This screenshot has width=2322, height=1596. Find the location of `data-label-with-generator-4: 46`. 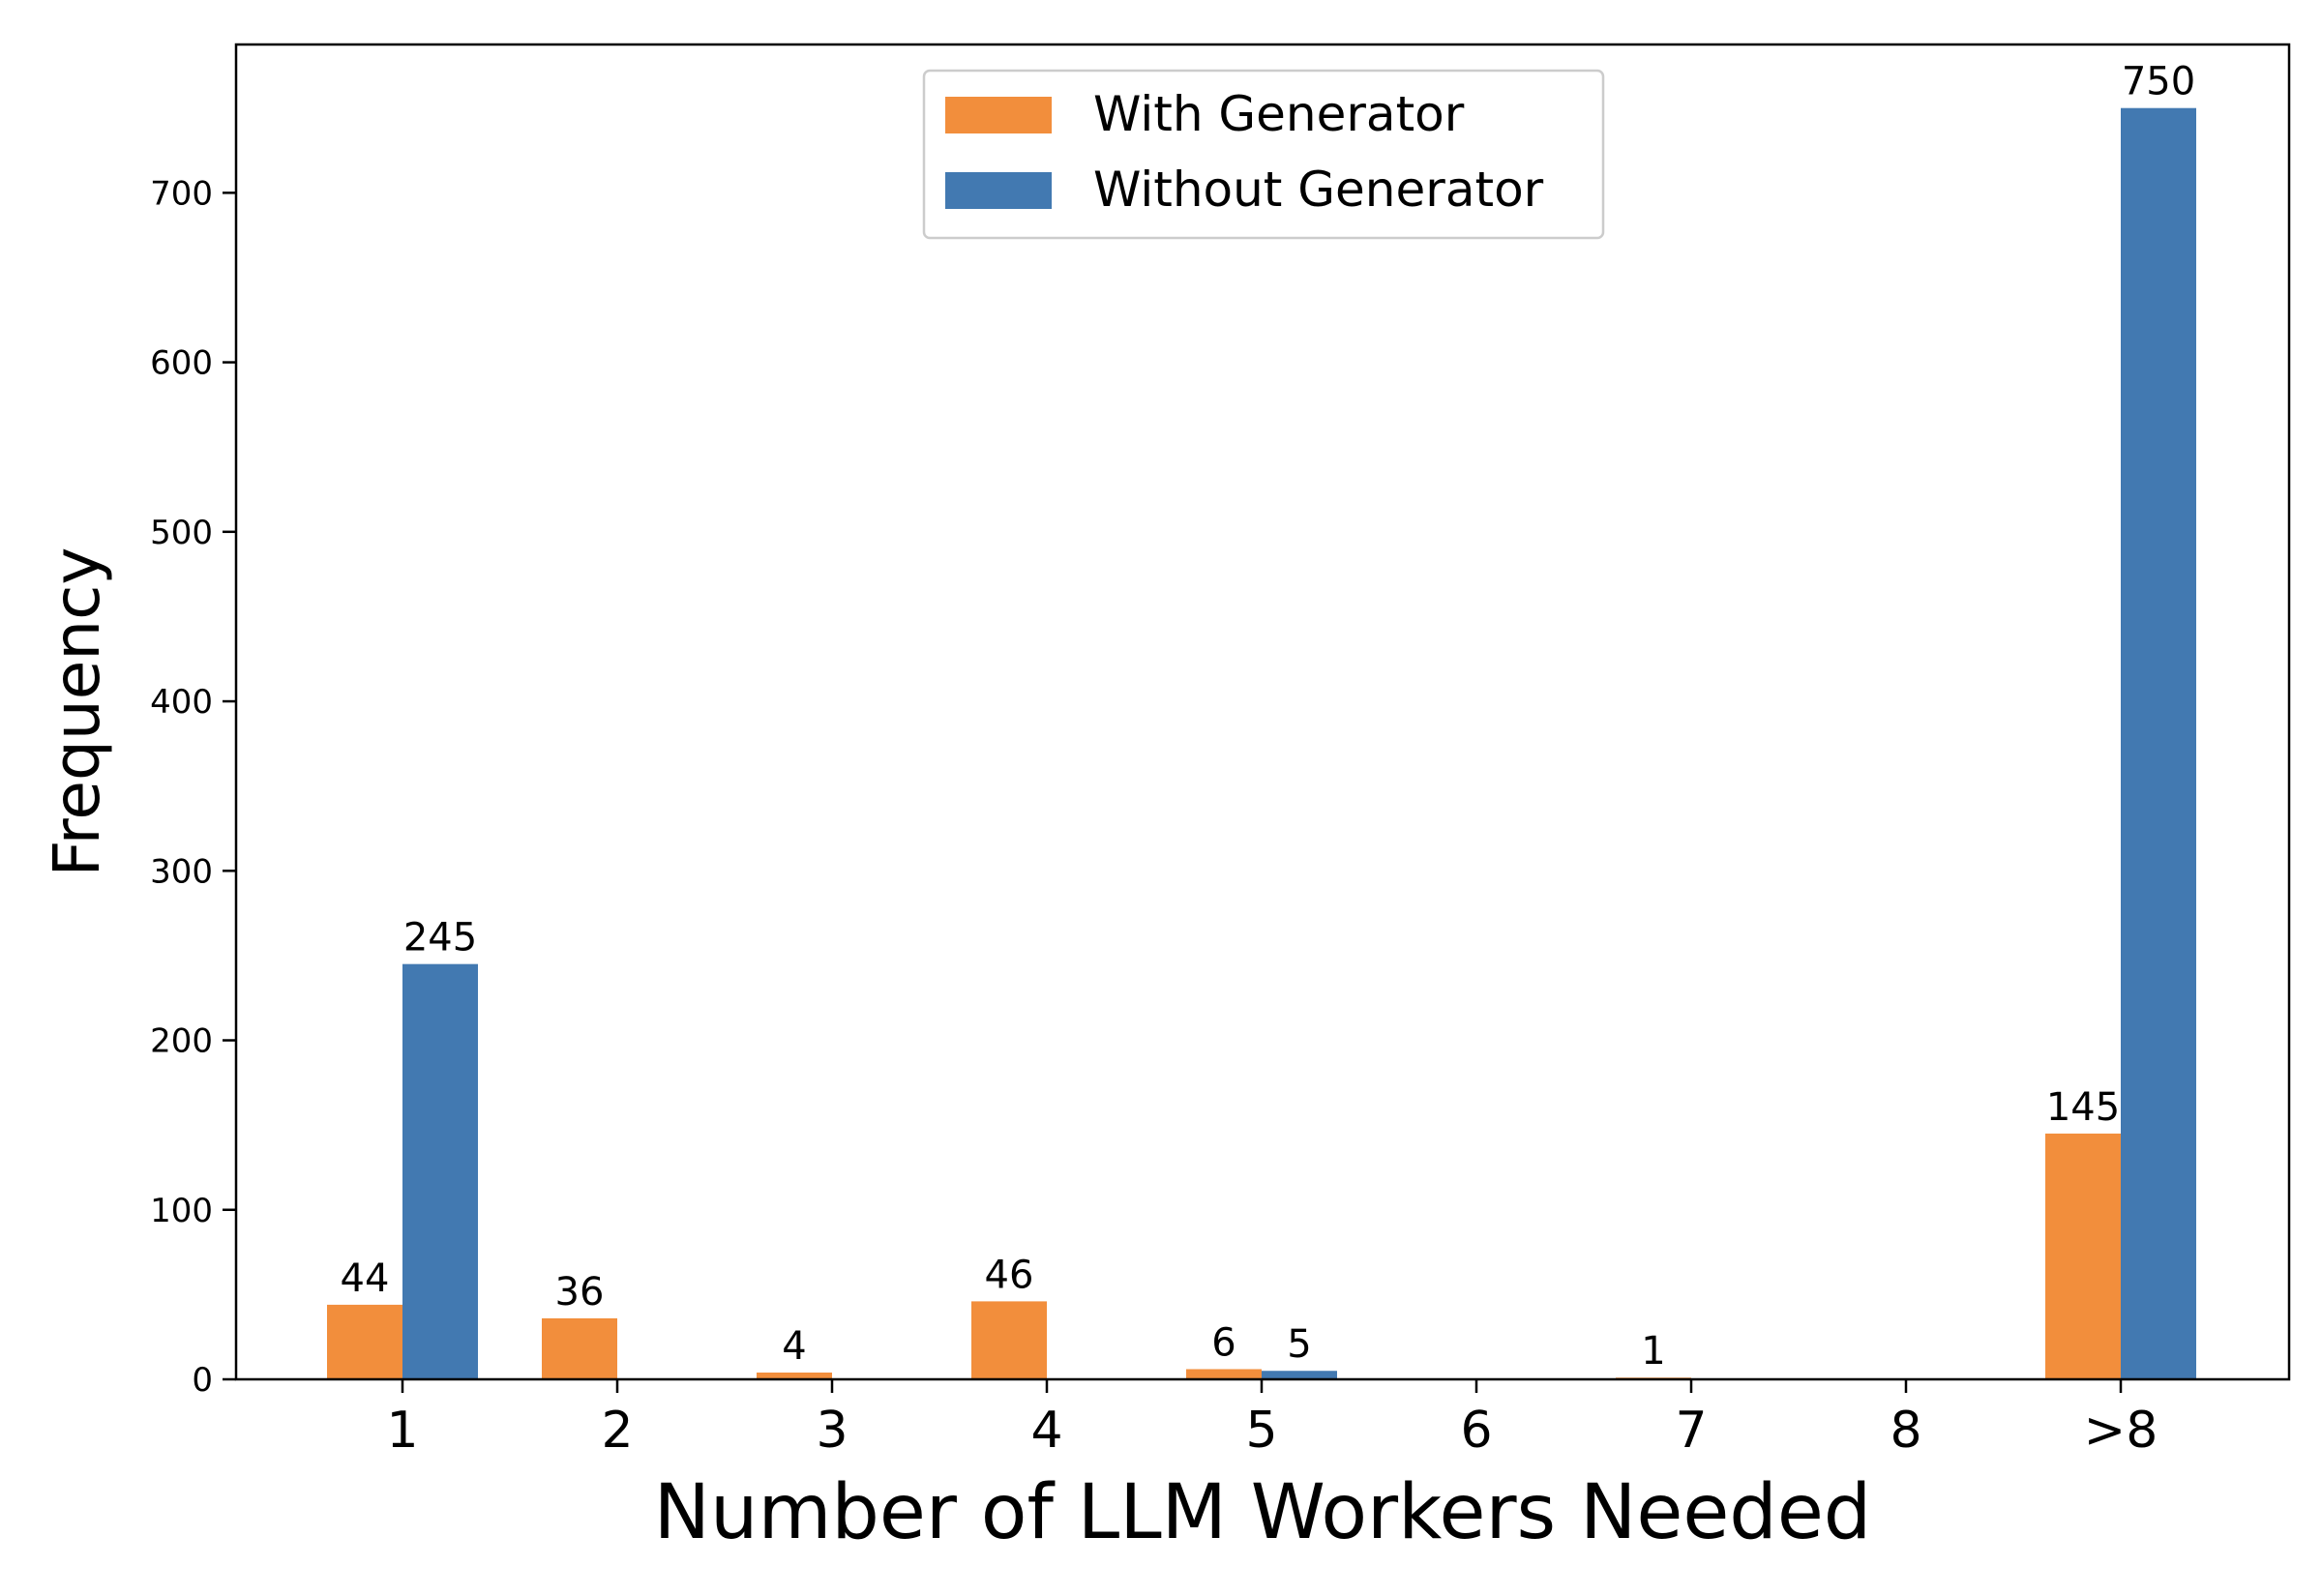

data-label-with-generator-4: 46 is located at coordinates (1009, 1275).